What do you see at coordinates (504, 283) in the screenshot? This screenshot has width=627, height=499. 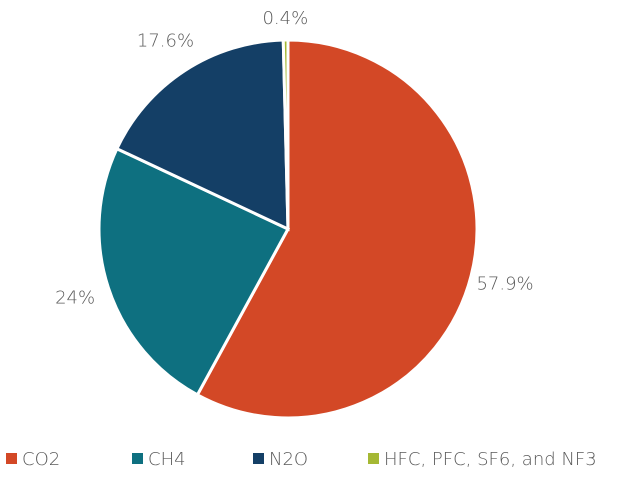 I see `data-label: 57.9%` at bounding box center [504, 283].